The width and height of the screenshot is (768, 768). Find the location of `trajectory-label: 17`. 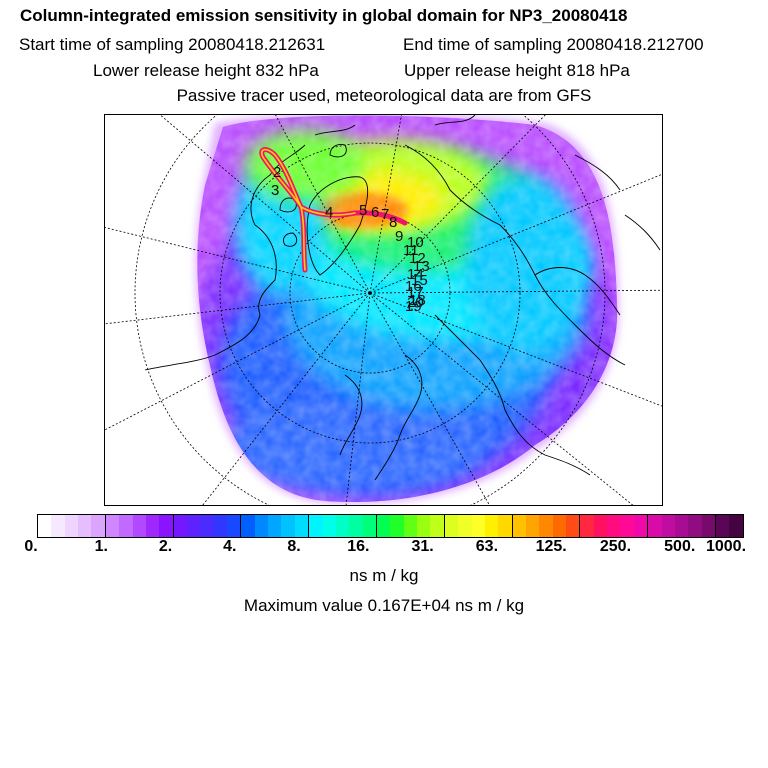

trajectory-label: 17 is located at coordinates (415, 292).